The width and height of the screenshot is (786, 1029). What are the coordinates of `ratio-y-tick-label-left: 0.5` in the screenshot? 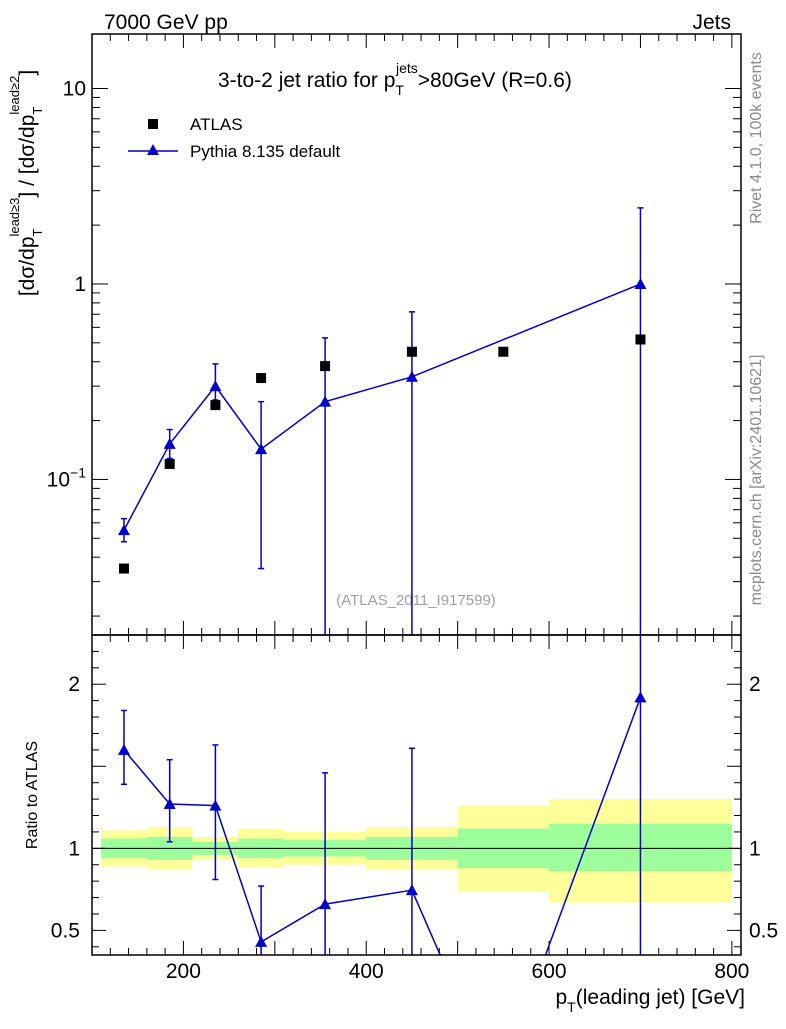 It's located at (65, 930).